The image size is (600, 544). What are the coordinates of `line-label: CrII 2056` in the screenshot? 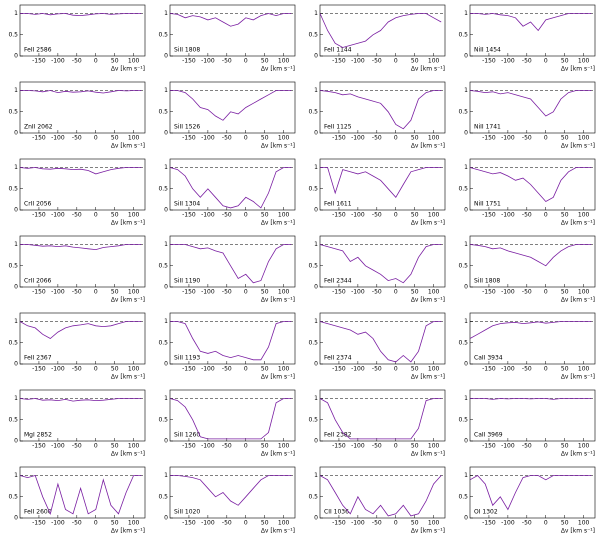 It's located at (38, 204).